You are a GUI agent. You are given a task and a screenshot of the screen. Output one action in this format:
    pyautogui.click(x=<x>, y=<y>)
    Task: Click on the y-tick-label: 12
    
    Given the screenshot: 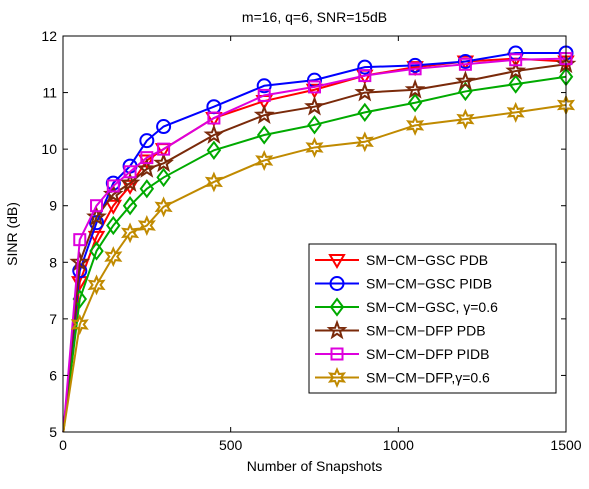 What is the action you would take?
    pyautogui.click(x=49, y=36)
    